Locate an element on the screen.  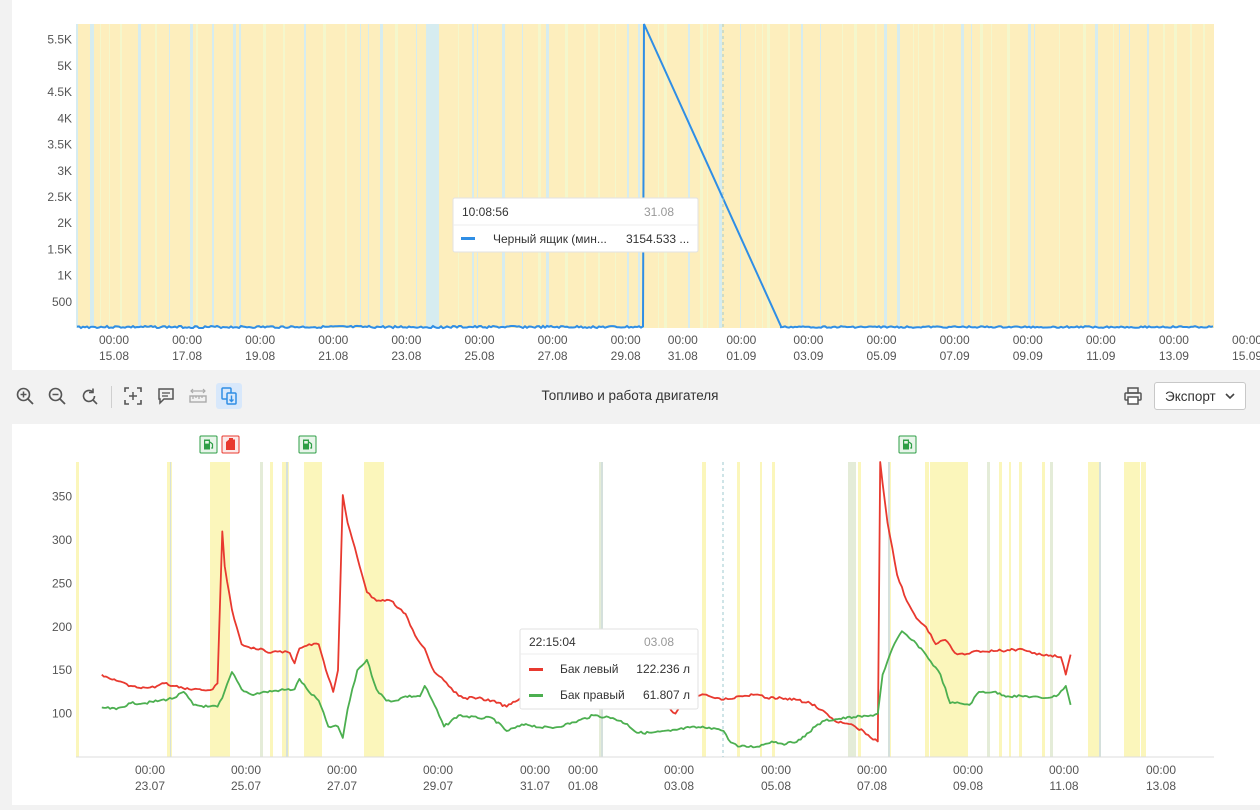
tooltip-series-value: 61.807 л is located at coordinates (666, 695).